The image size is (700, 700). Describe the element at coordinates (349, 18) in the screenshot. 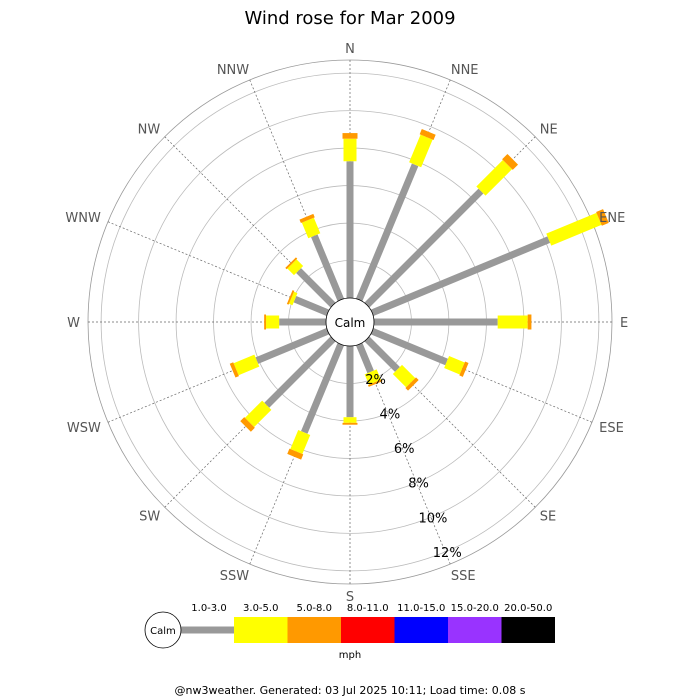

I see `chart-title: Wind rose for Mar 2009` at that location.